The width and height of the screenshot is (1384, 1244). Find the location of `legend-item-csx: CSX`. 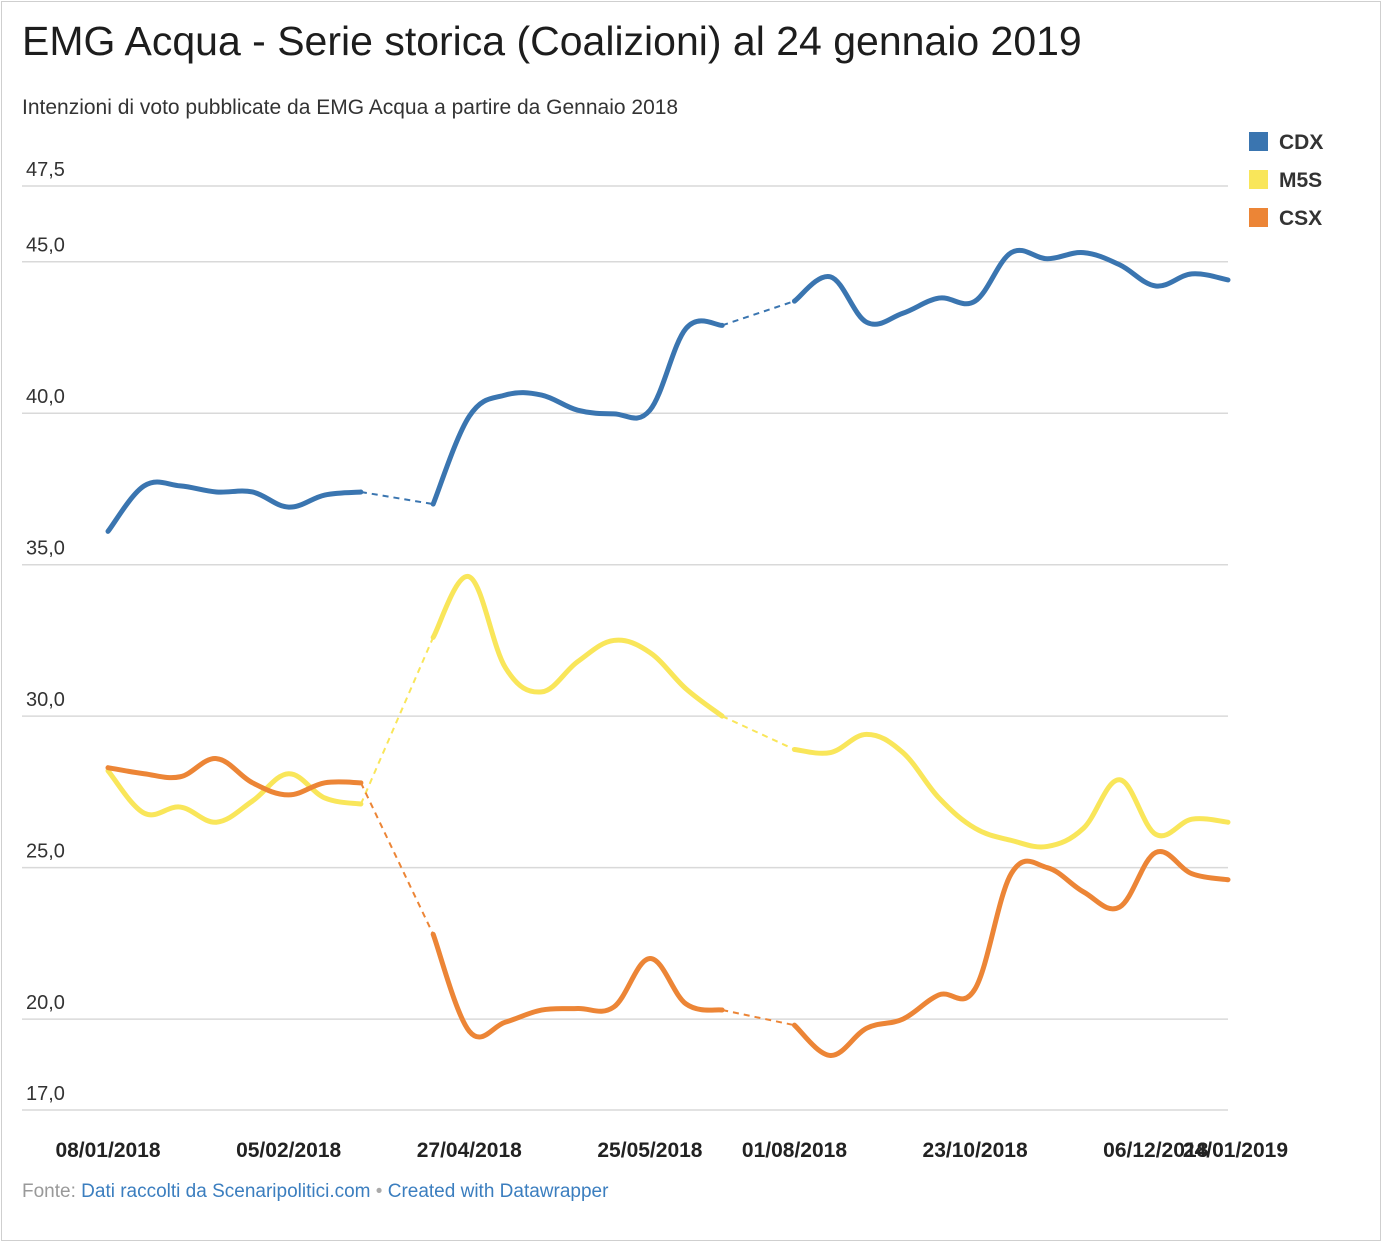

legend-item-csx: CSX is located at coordinates (1285, 218).